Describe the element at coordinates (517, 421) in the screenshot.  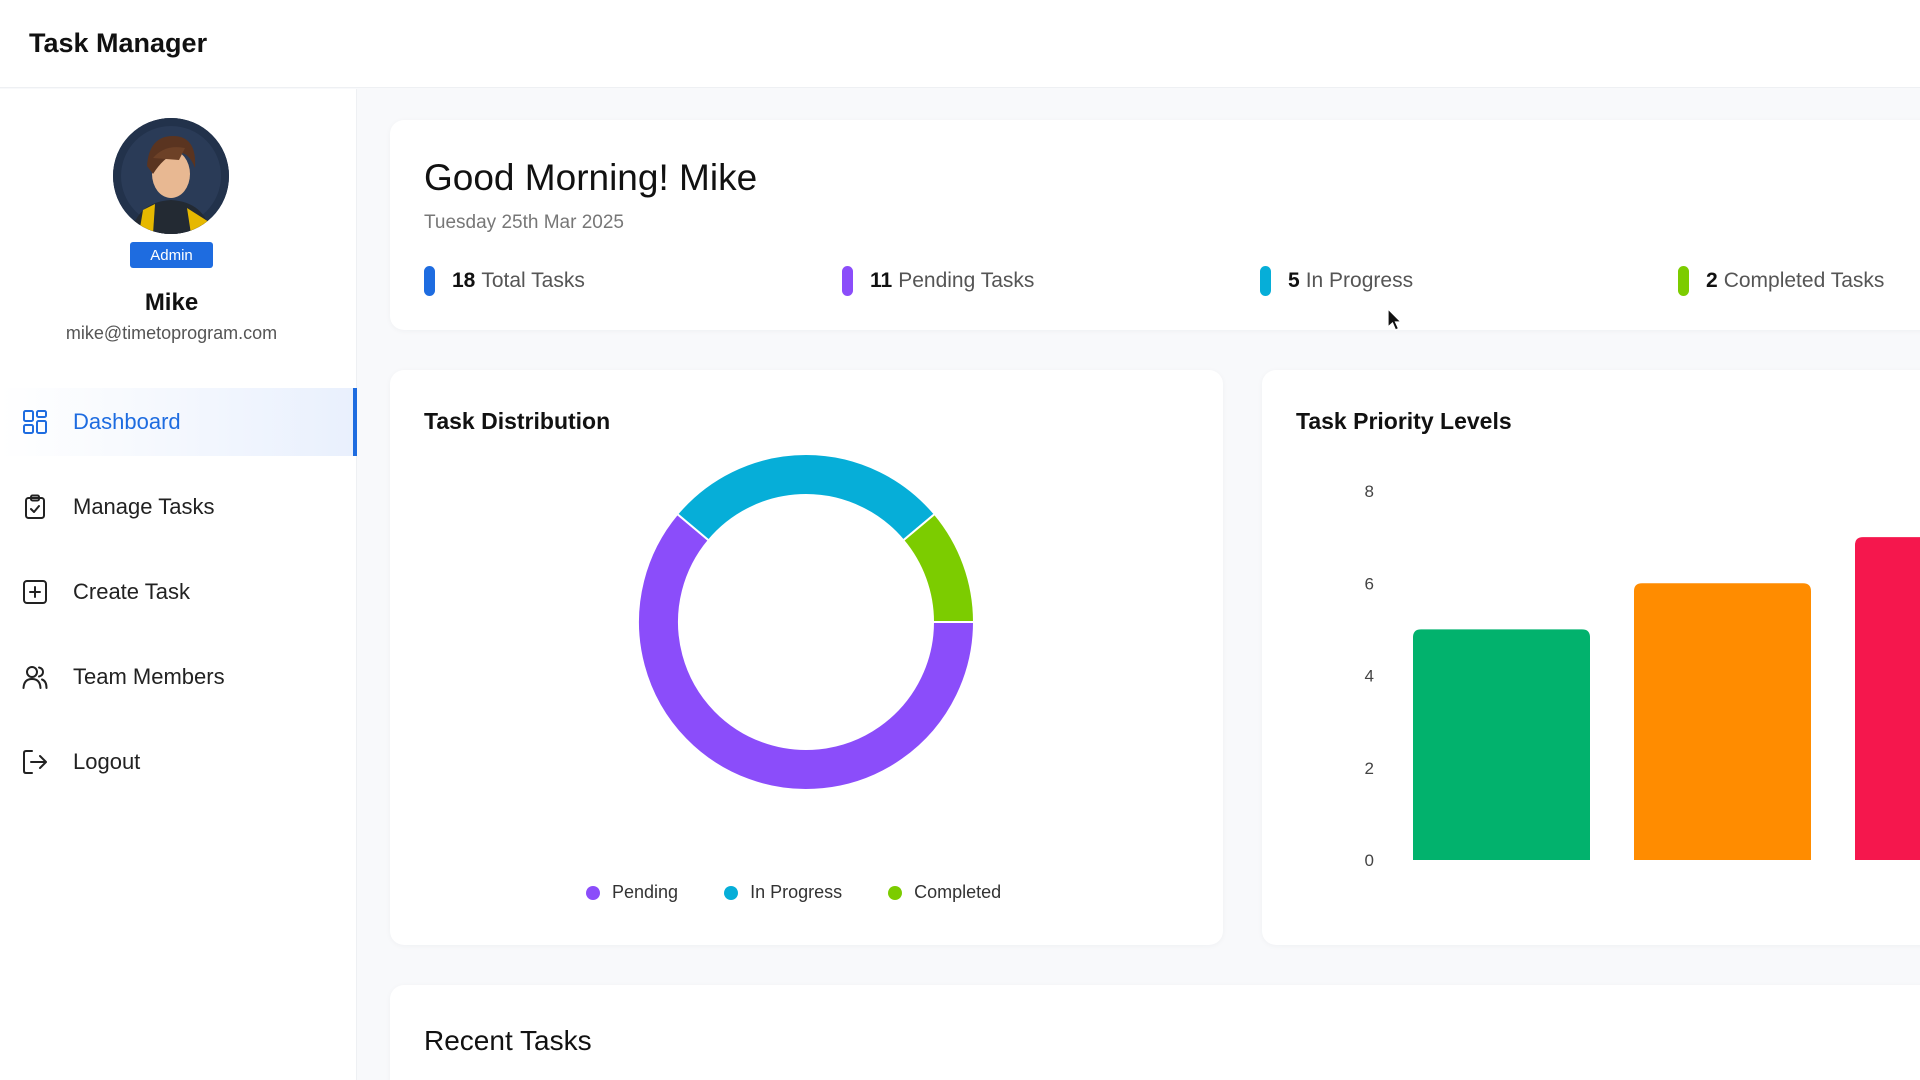
I see `task-distribution-title: Task Distribution` at that location.